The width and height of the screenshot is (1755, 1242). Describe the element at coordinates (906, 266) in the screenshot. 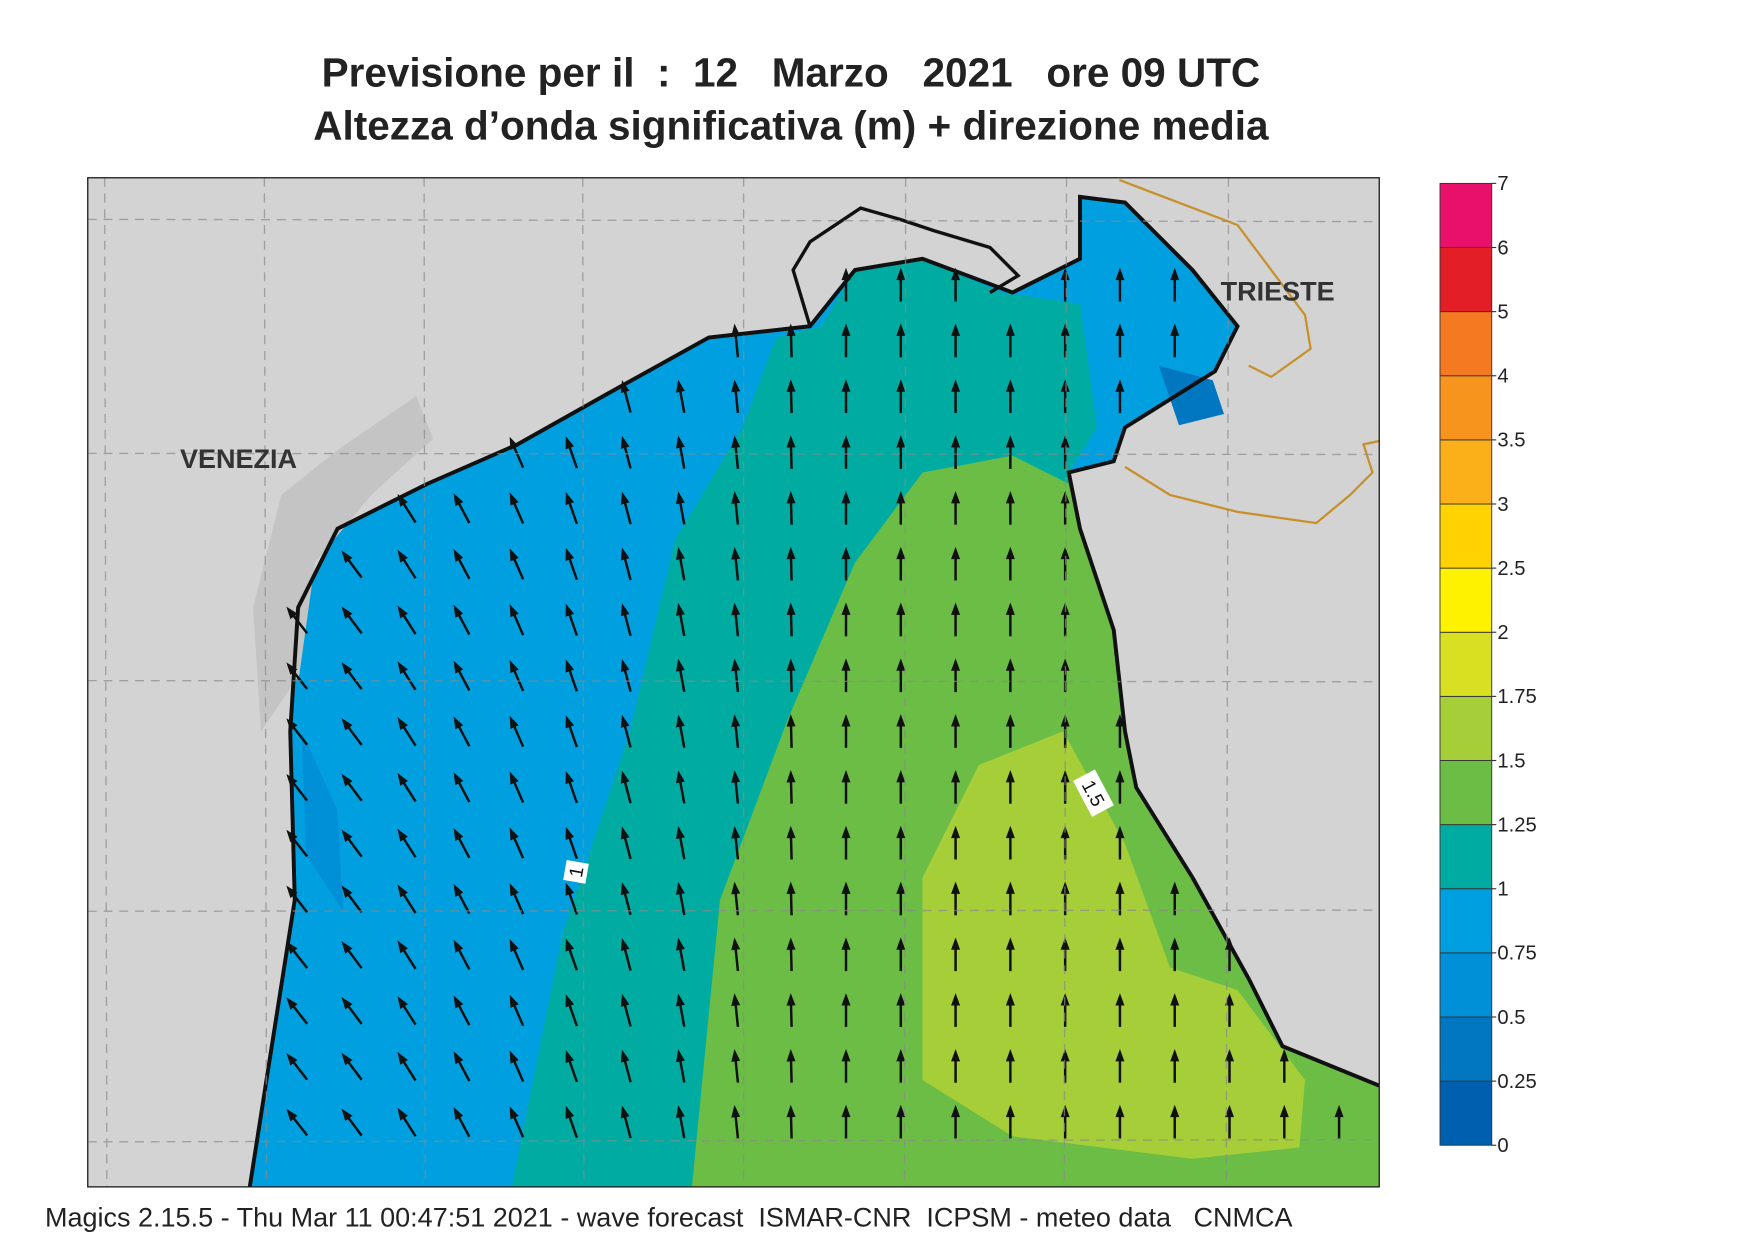

I see `coastline` at that location.